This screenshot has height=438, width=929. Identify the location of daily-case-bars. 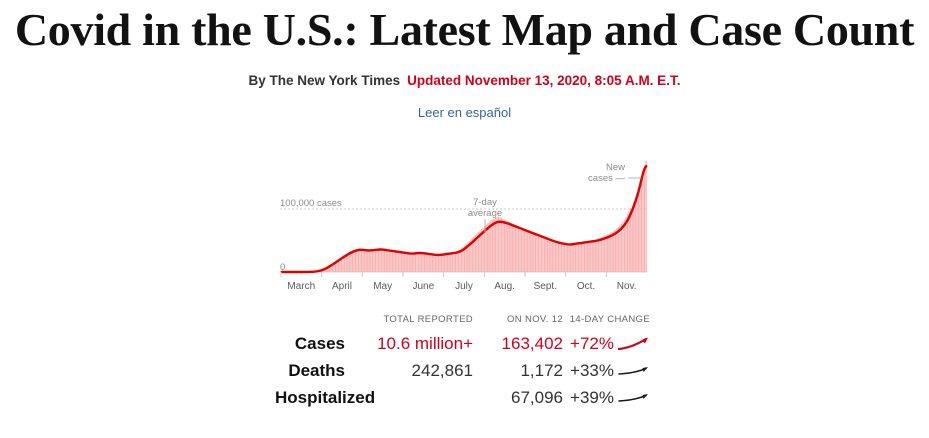
(472, 216).